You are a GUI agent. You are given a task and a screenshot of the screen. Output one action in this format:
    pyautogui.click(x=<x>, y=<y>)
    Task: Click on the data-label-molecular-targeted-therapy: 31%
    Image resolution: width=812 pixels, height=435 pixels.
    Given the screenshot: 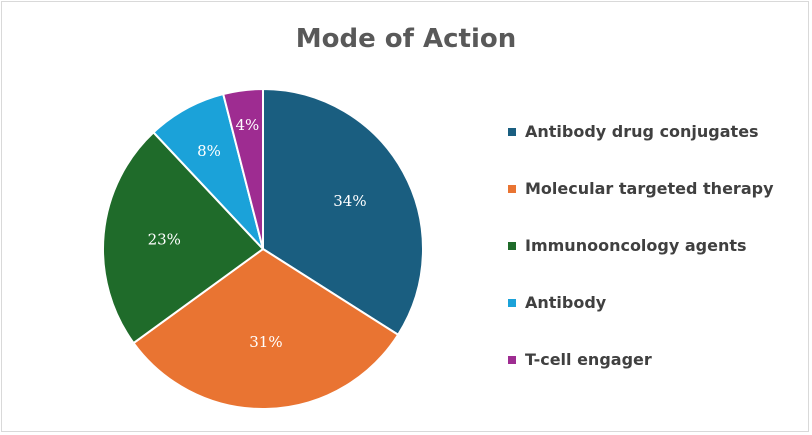 What is the action you would take?
    pyautogui.click(x=265, y=342)
    